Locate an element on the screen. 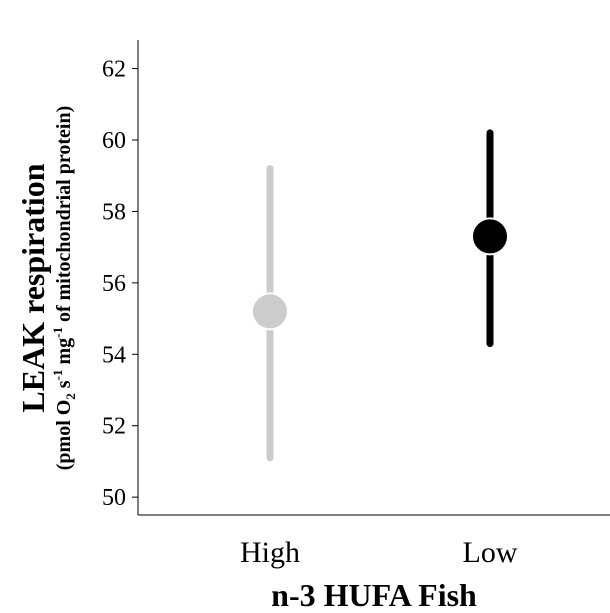 The width and height of the screenshot is (610, 613). y-tick-label: 56 is located at coordinates (114, 284).